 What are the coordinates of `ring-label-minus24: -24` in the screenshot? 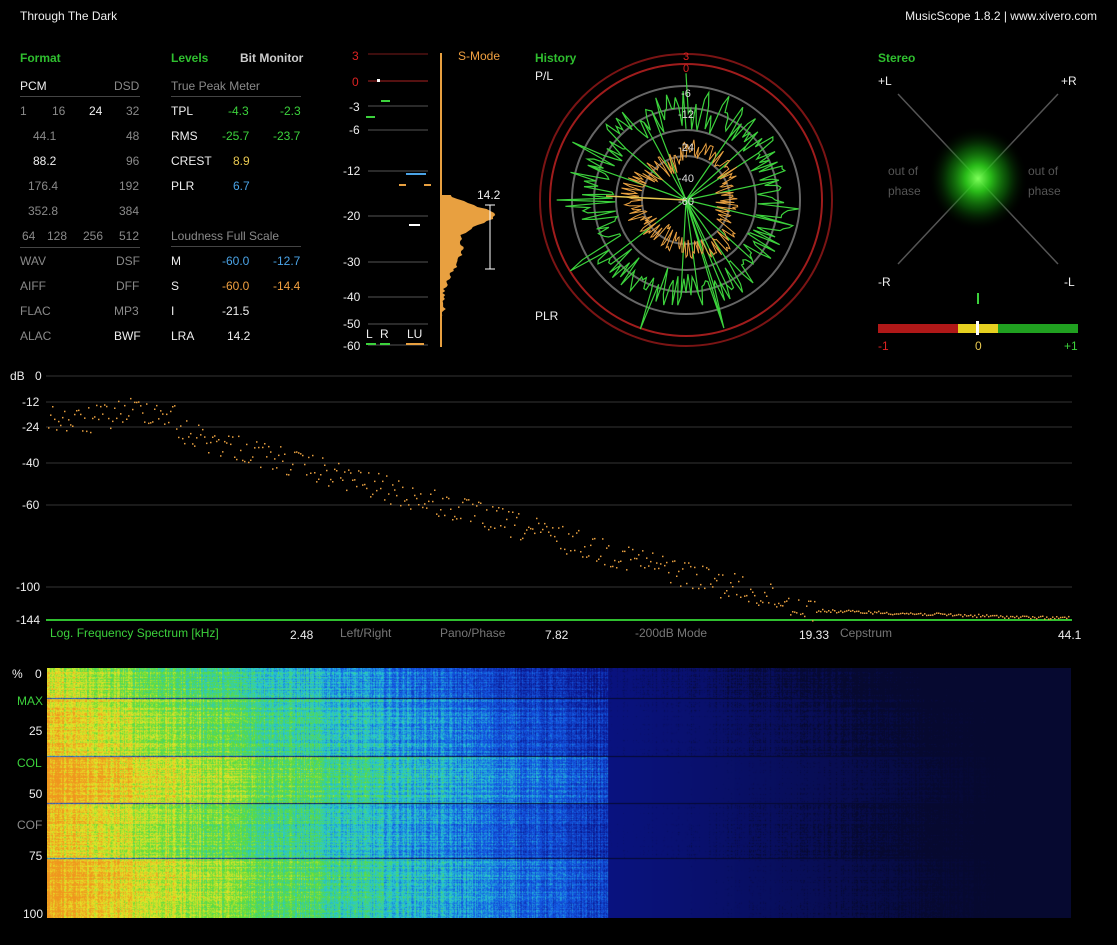 It's located at (686, 148).